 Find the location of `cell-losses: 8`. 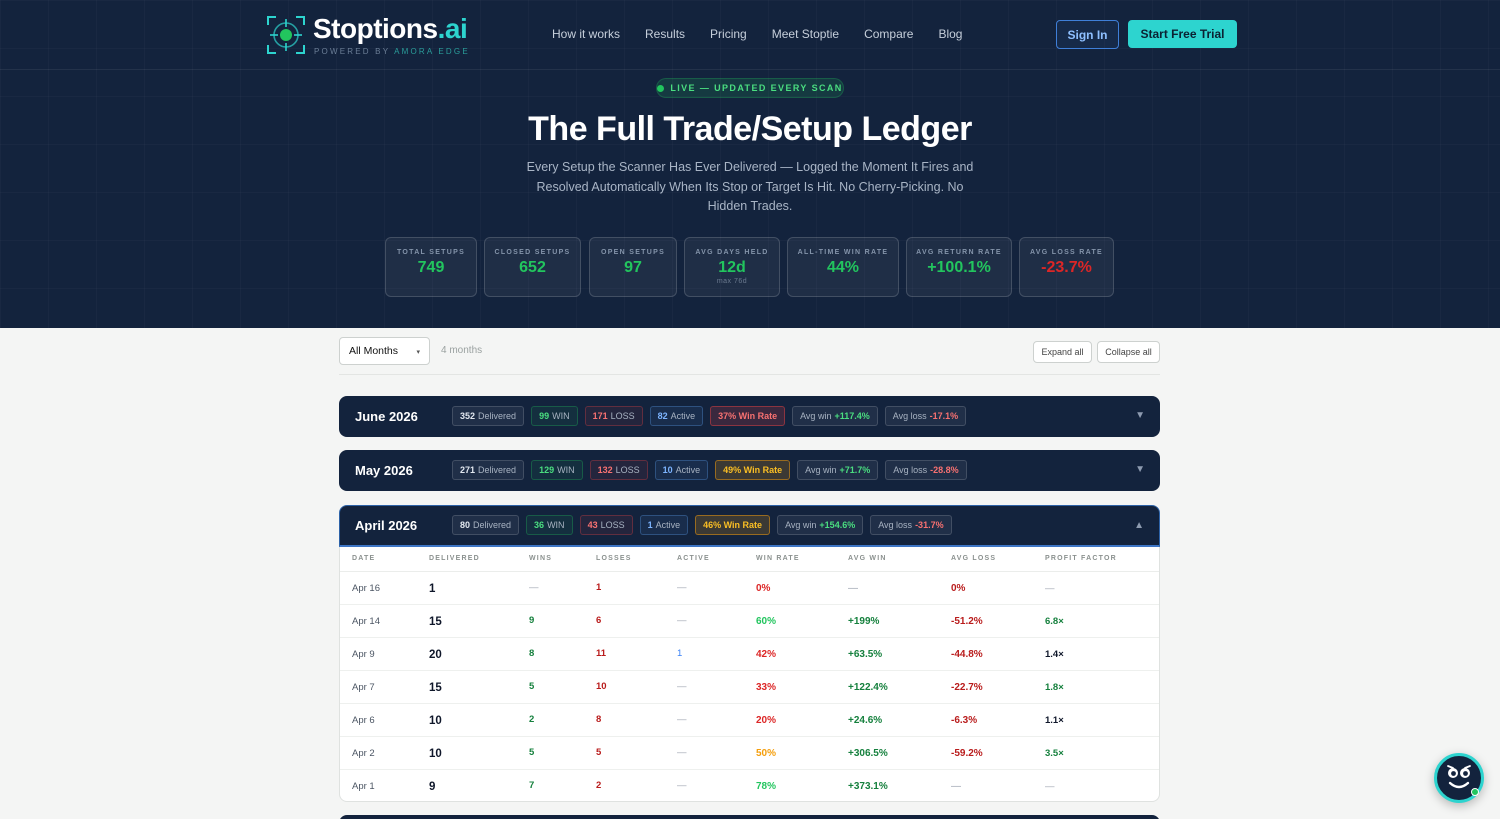

cell-losses: 8 is located at coordinates (599, 719).